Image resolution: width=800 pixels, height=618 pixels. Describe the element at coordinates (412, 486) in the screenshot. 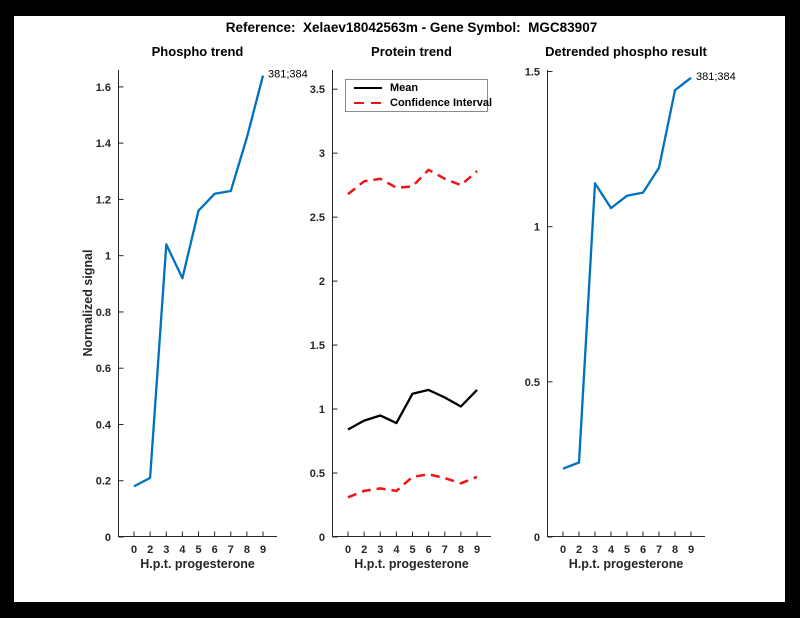

I see `series-line-confidence-interval-lower` at that location.